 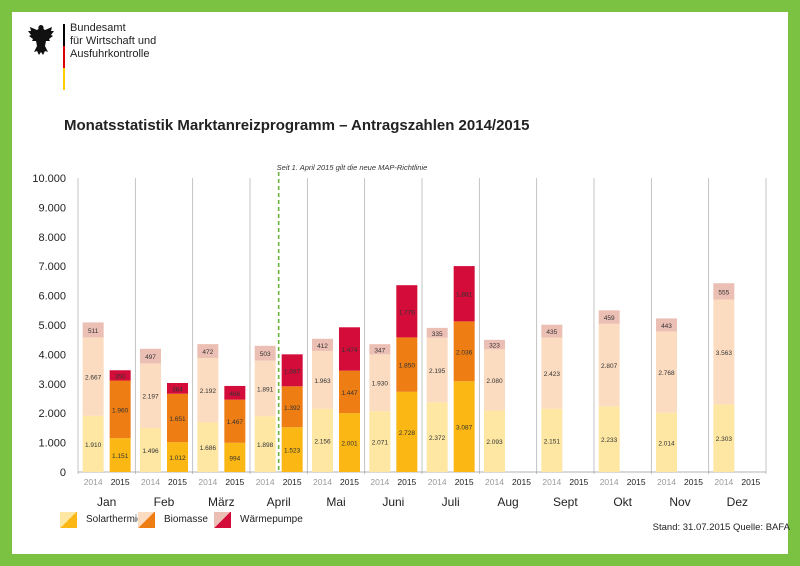 What do you see at coordinates (164, 502) in the screenshot?
I see `category-label: Feb` at bounding box center [164, 502].